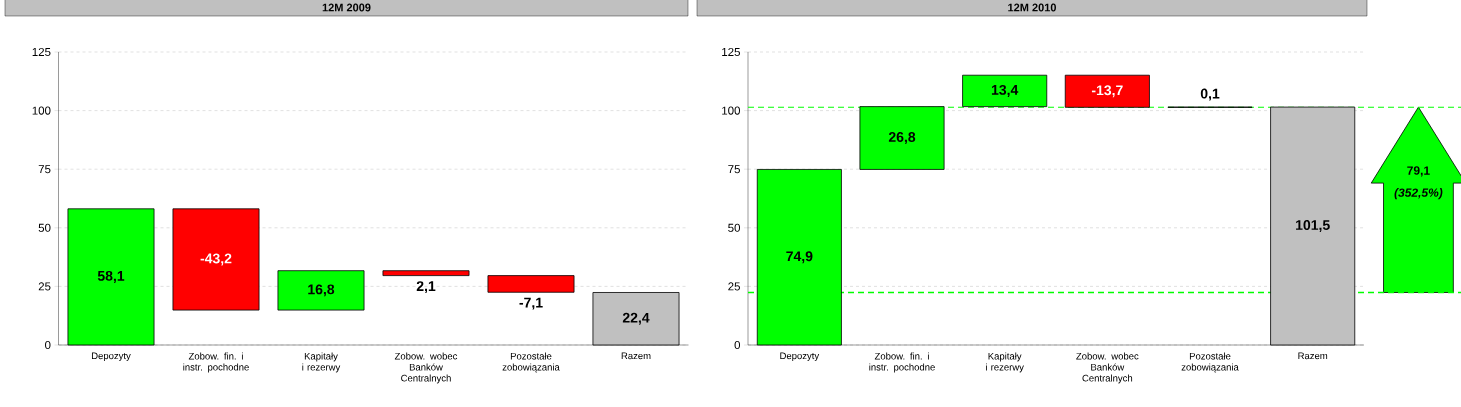  What do you see at coordinates (636, 318) in the screenshot?
I see `data-label: 22,4` at bounding box center [636, 318].